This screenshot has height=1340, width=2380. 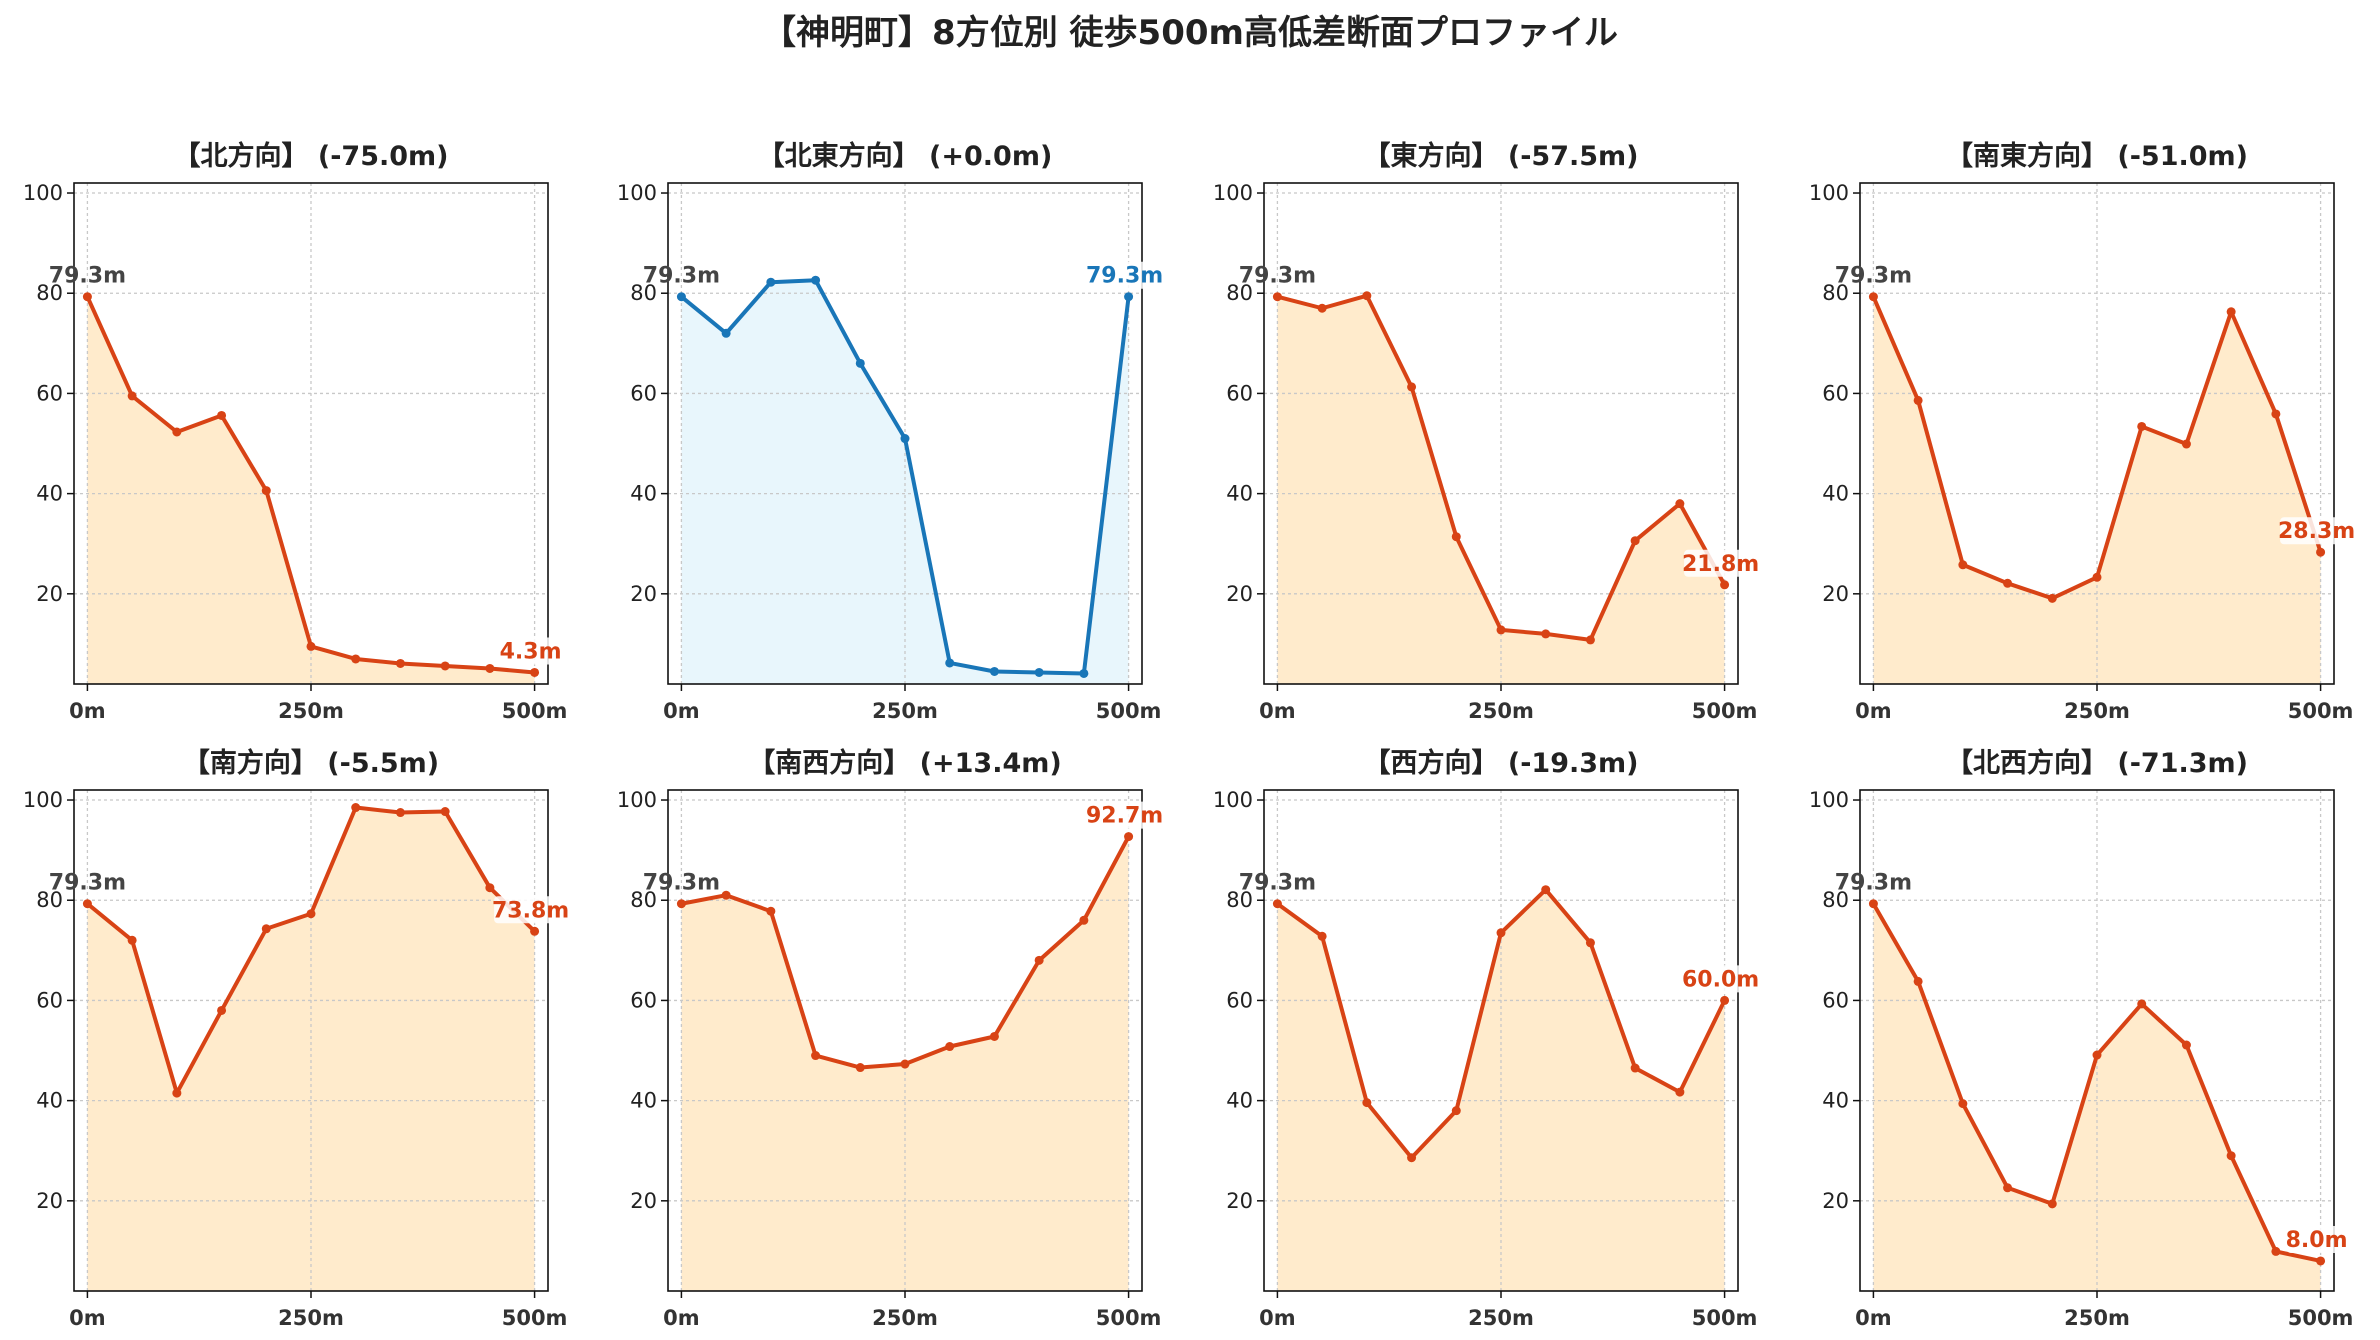 I want to click on end-elevation-label: 8.0m, so click(x=2317, y=1240).